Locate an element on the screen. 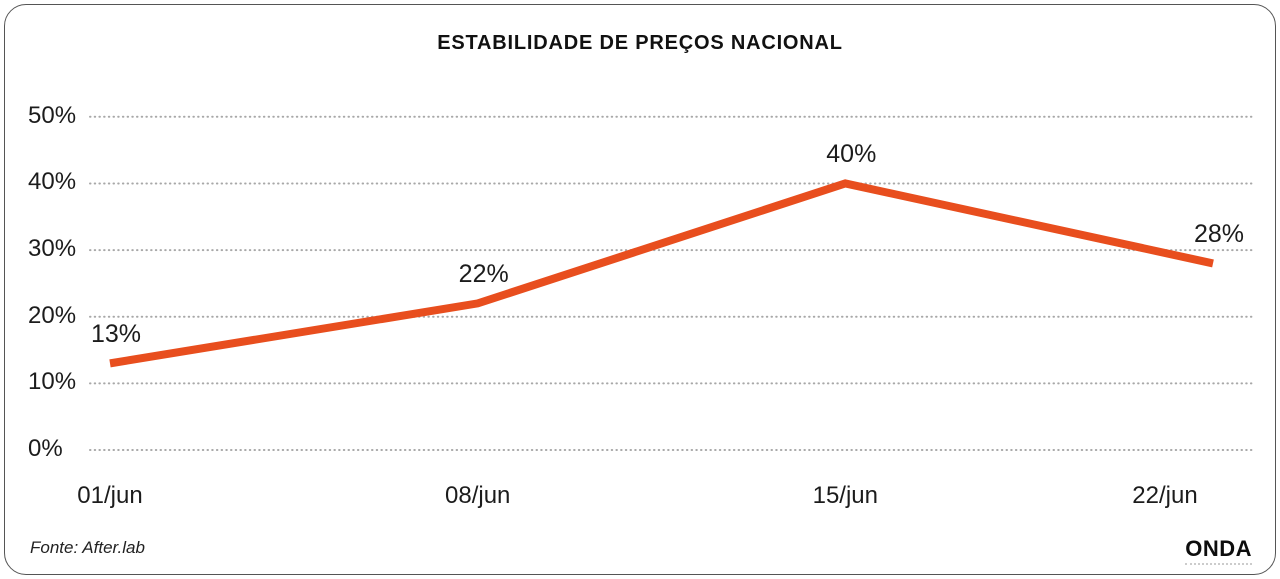  y-tick-label: 40% is located at coordinates (52, 182).